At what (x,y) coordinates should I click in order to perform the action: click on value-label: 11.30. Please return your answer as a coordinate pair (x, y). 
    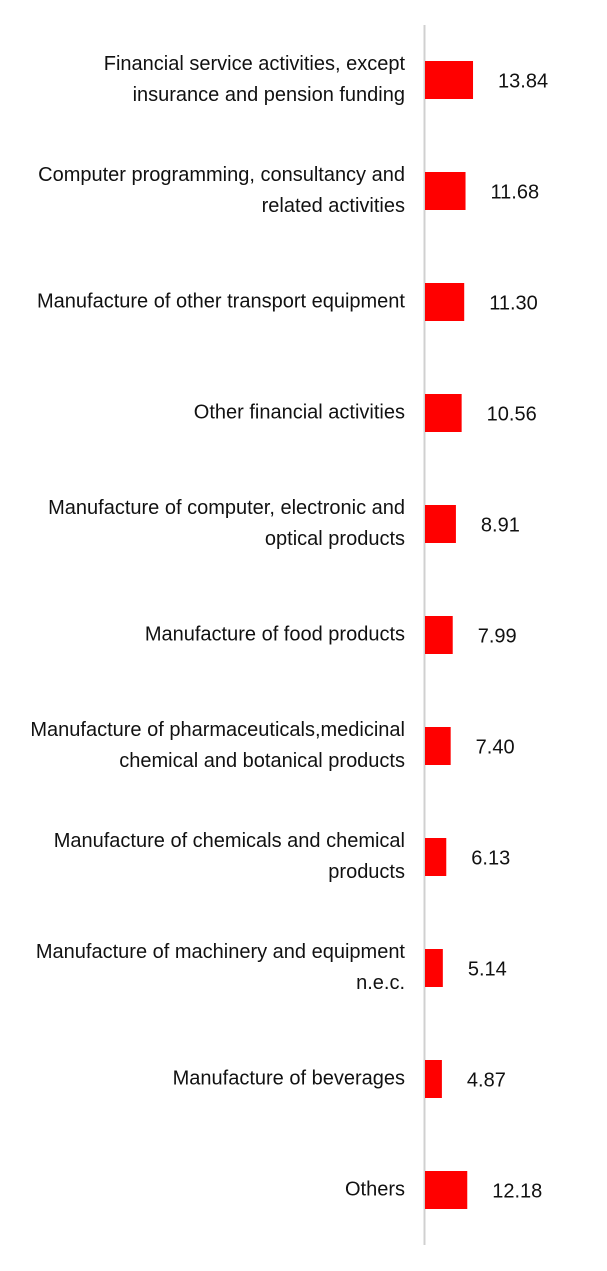
    Looking at the image, I should click on (513, 303).